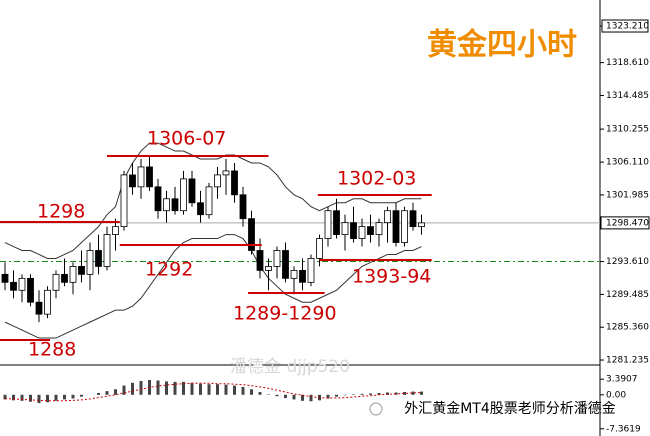  What do you see at coordinates (627, 130) in the screenshot?
I see `y-tick-label: 1310.255` at bounding box center [627, 130].